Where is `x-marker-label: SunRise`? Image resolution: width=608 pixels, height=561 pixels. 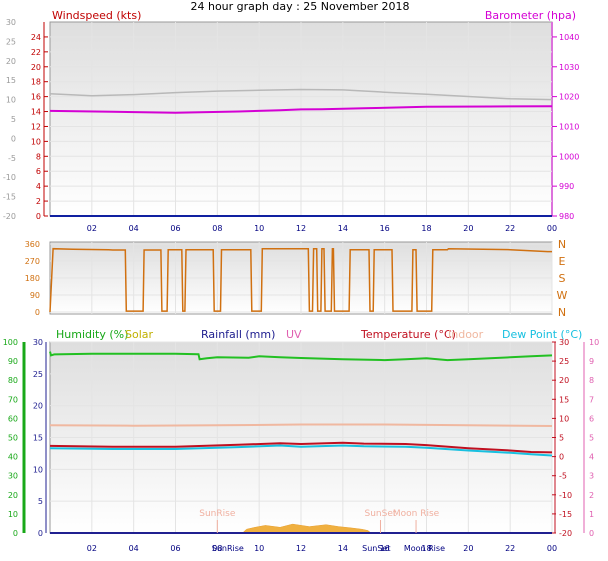
x-marker-label: SunRise is located at coordinates (228, 548).